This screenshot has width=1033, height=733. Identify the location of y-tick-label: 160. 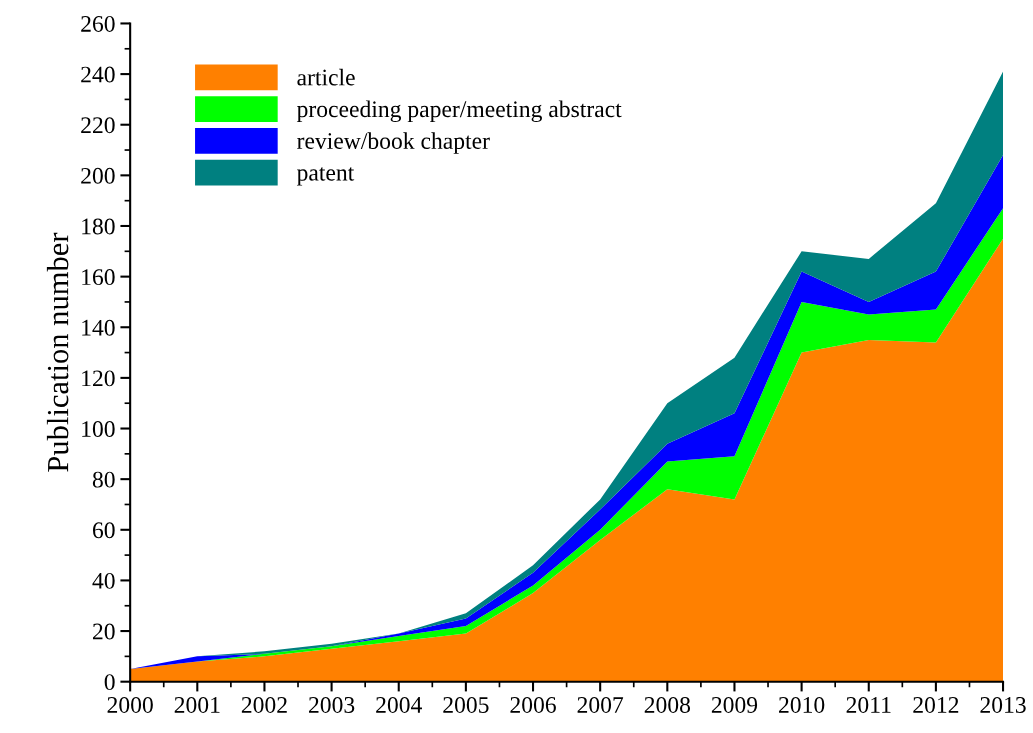
(98, 277).